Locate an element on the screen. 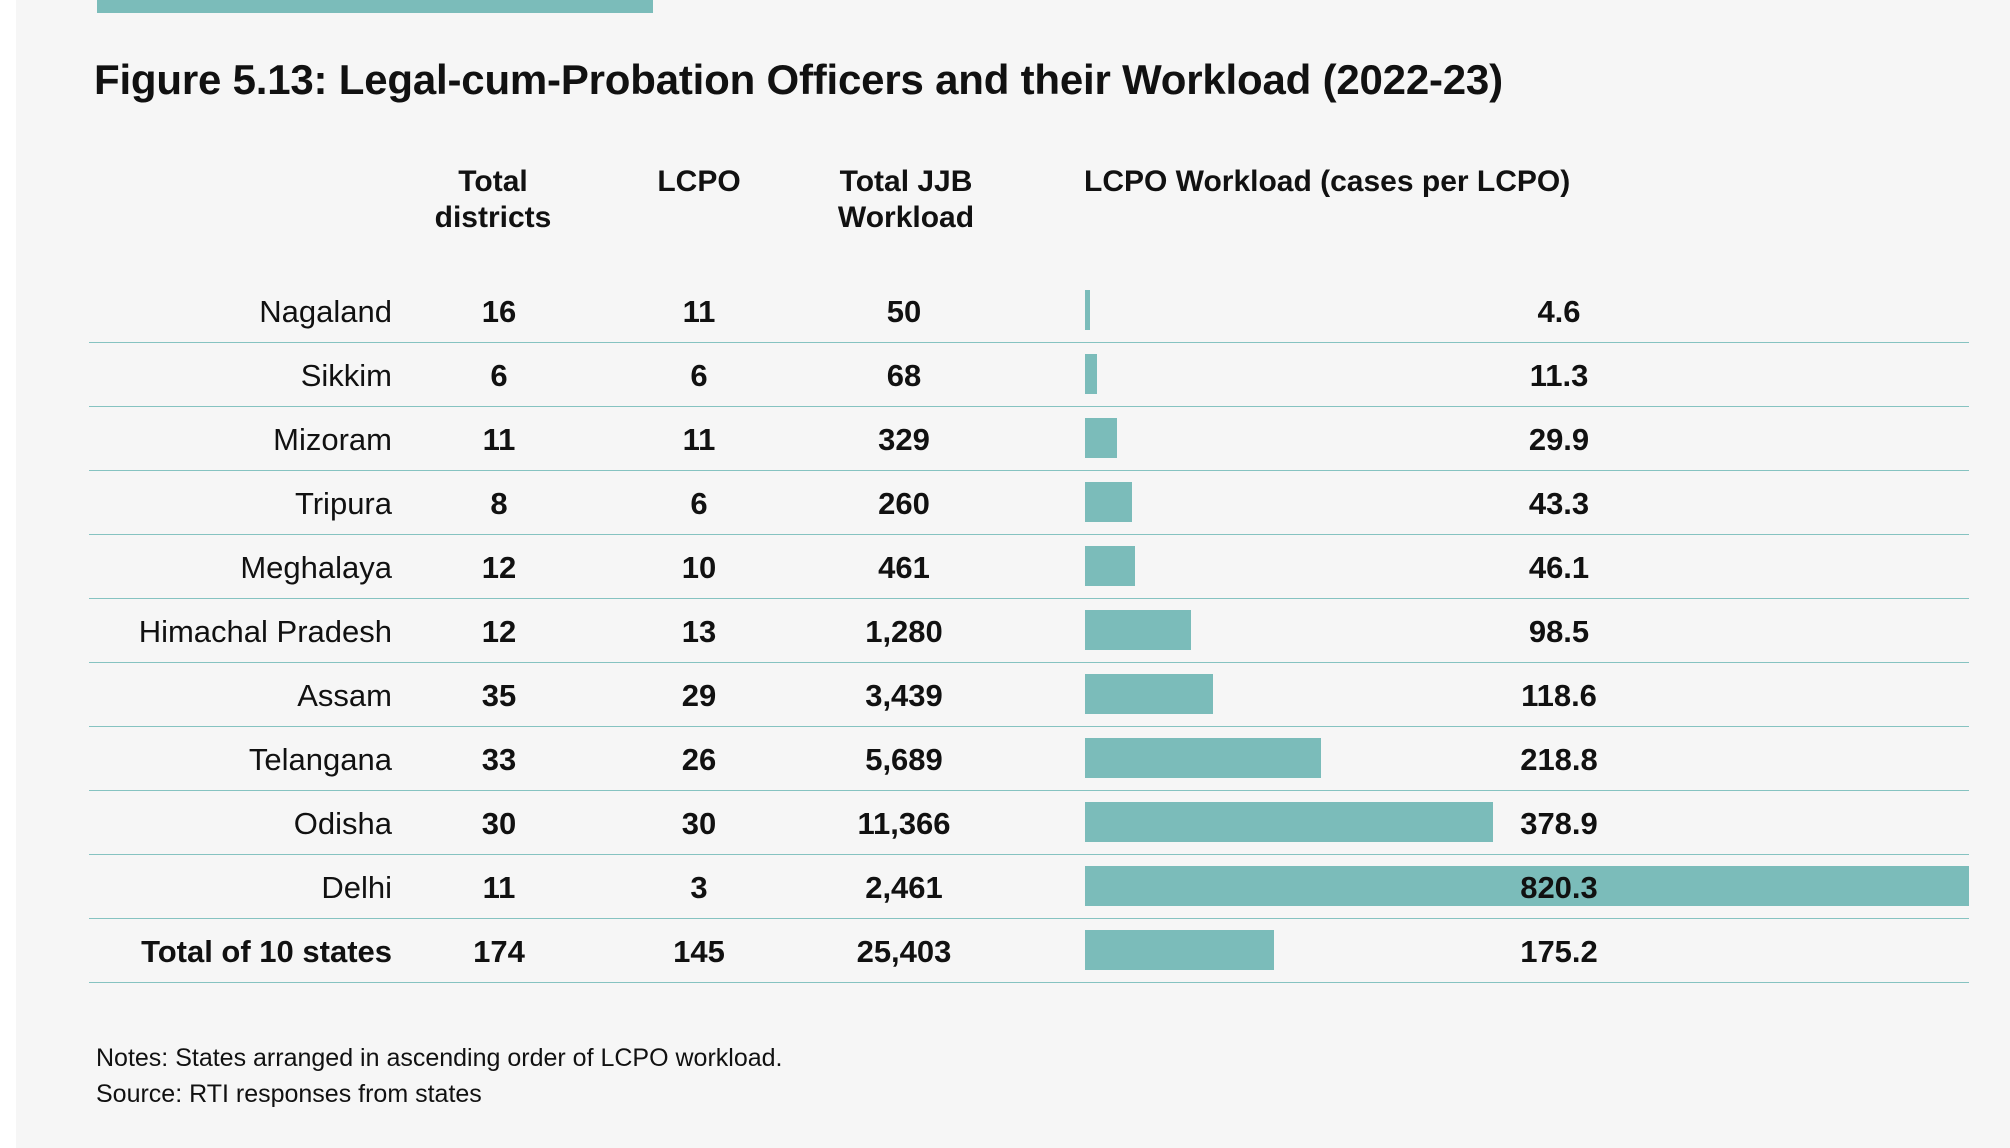  workload-value-label: 218.8 is located at coordinates (1559, 759).